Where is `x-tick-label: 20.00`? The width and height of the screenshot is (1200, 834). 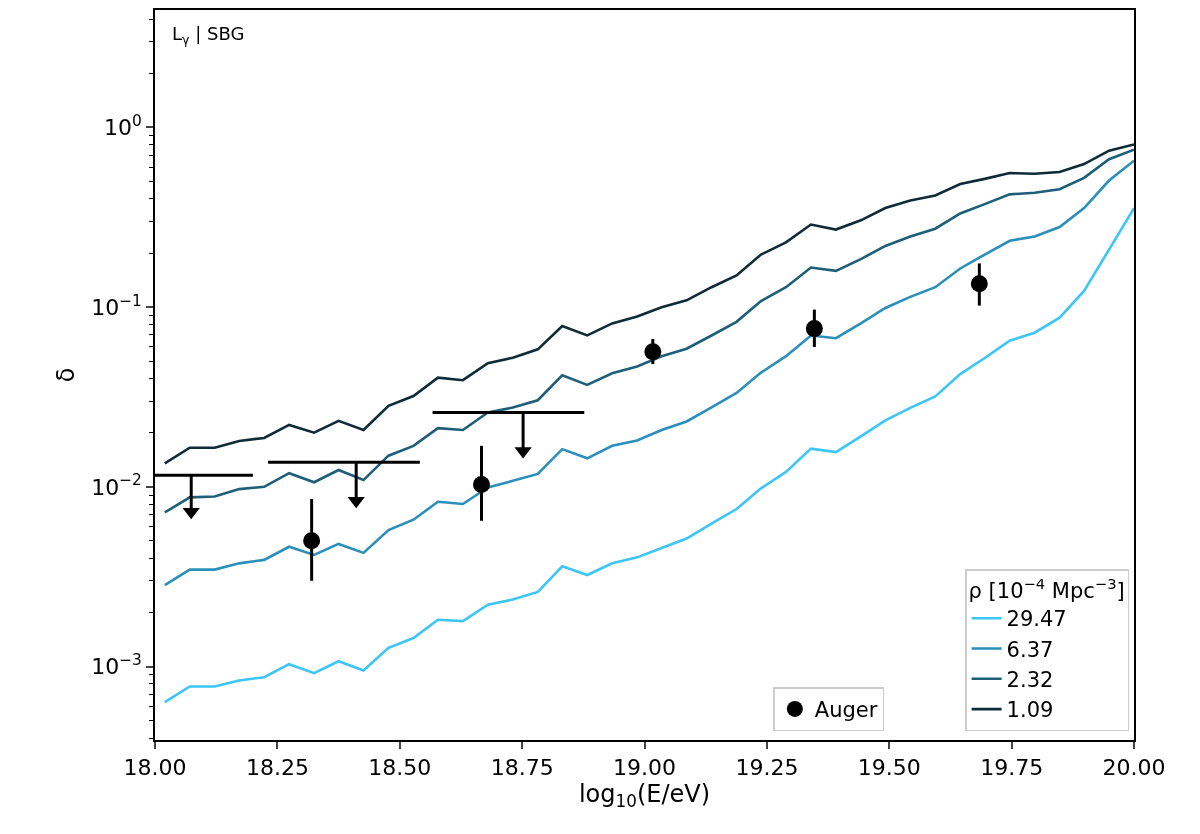 x-tick-label: 20.00 is located at coordinates (1134, 768).